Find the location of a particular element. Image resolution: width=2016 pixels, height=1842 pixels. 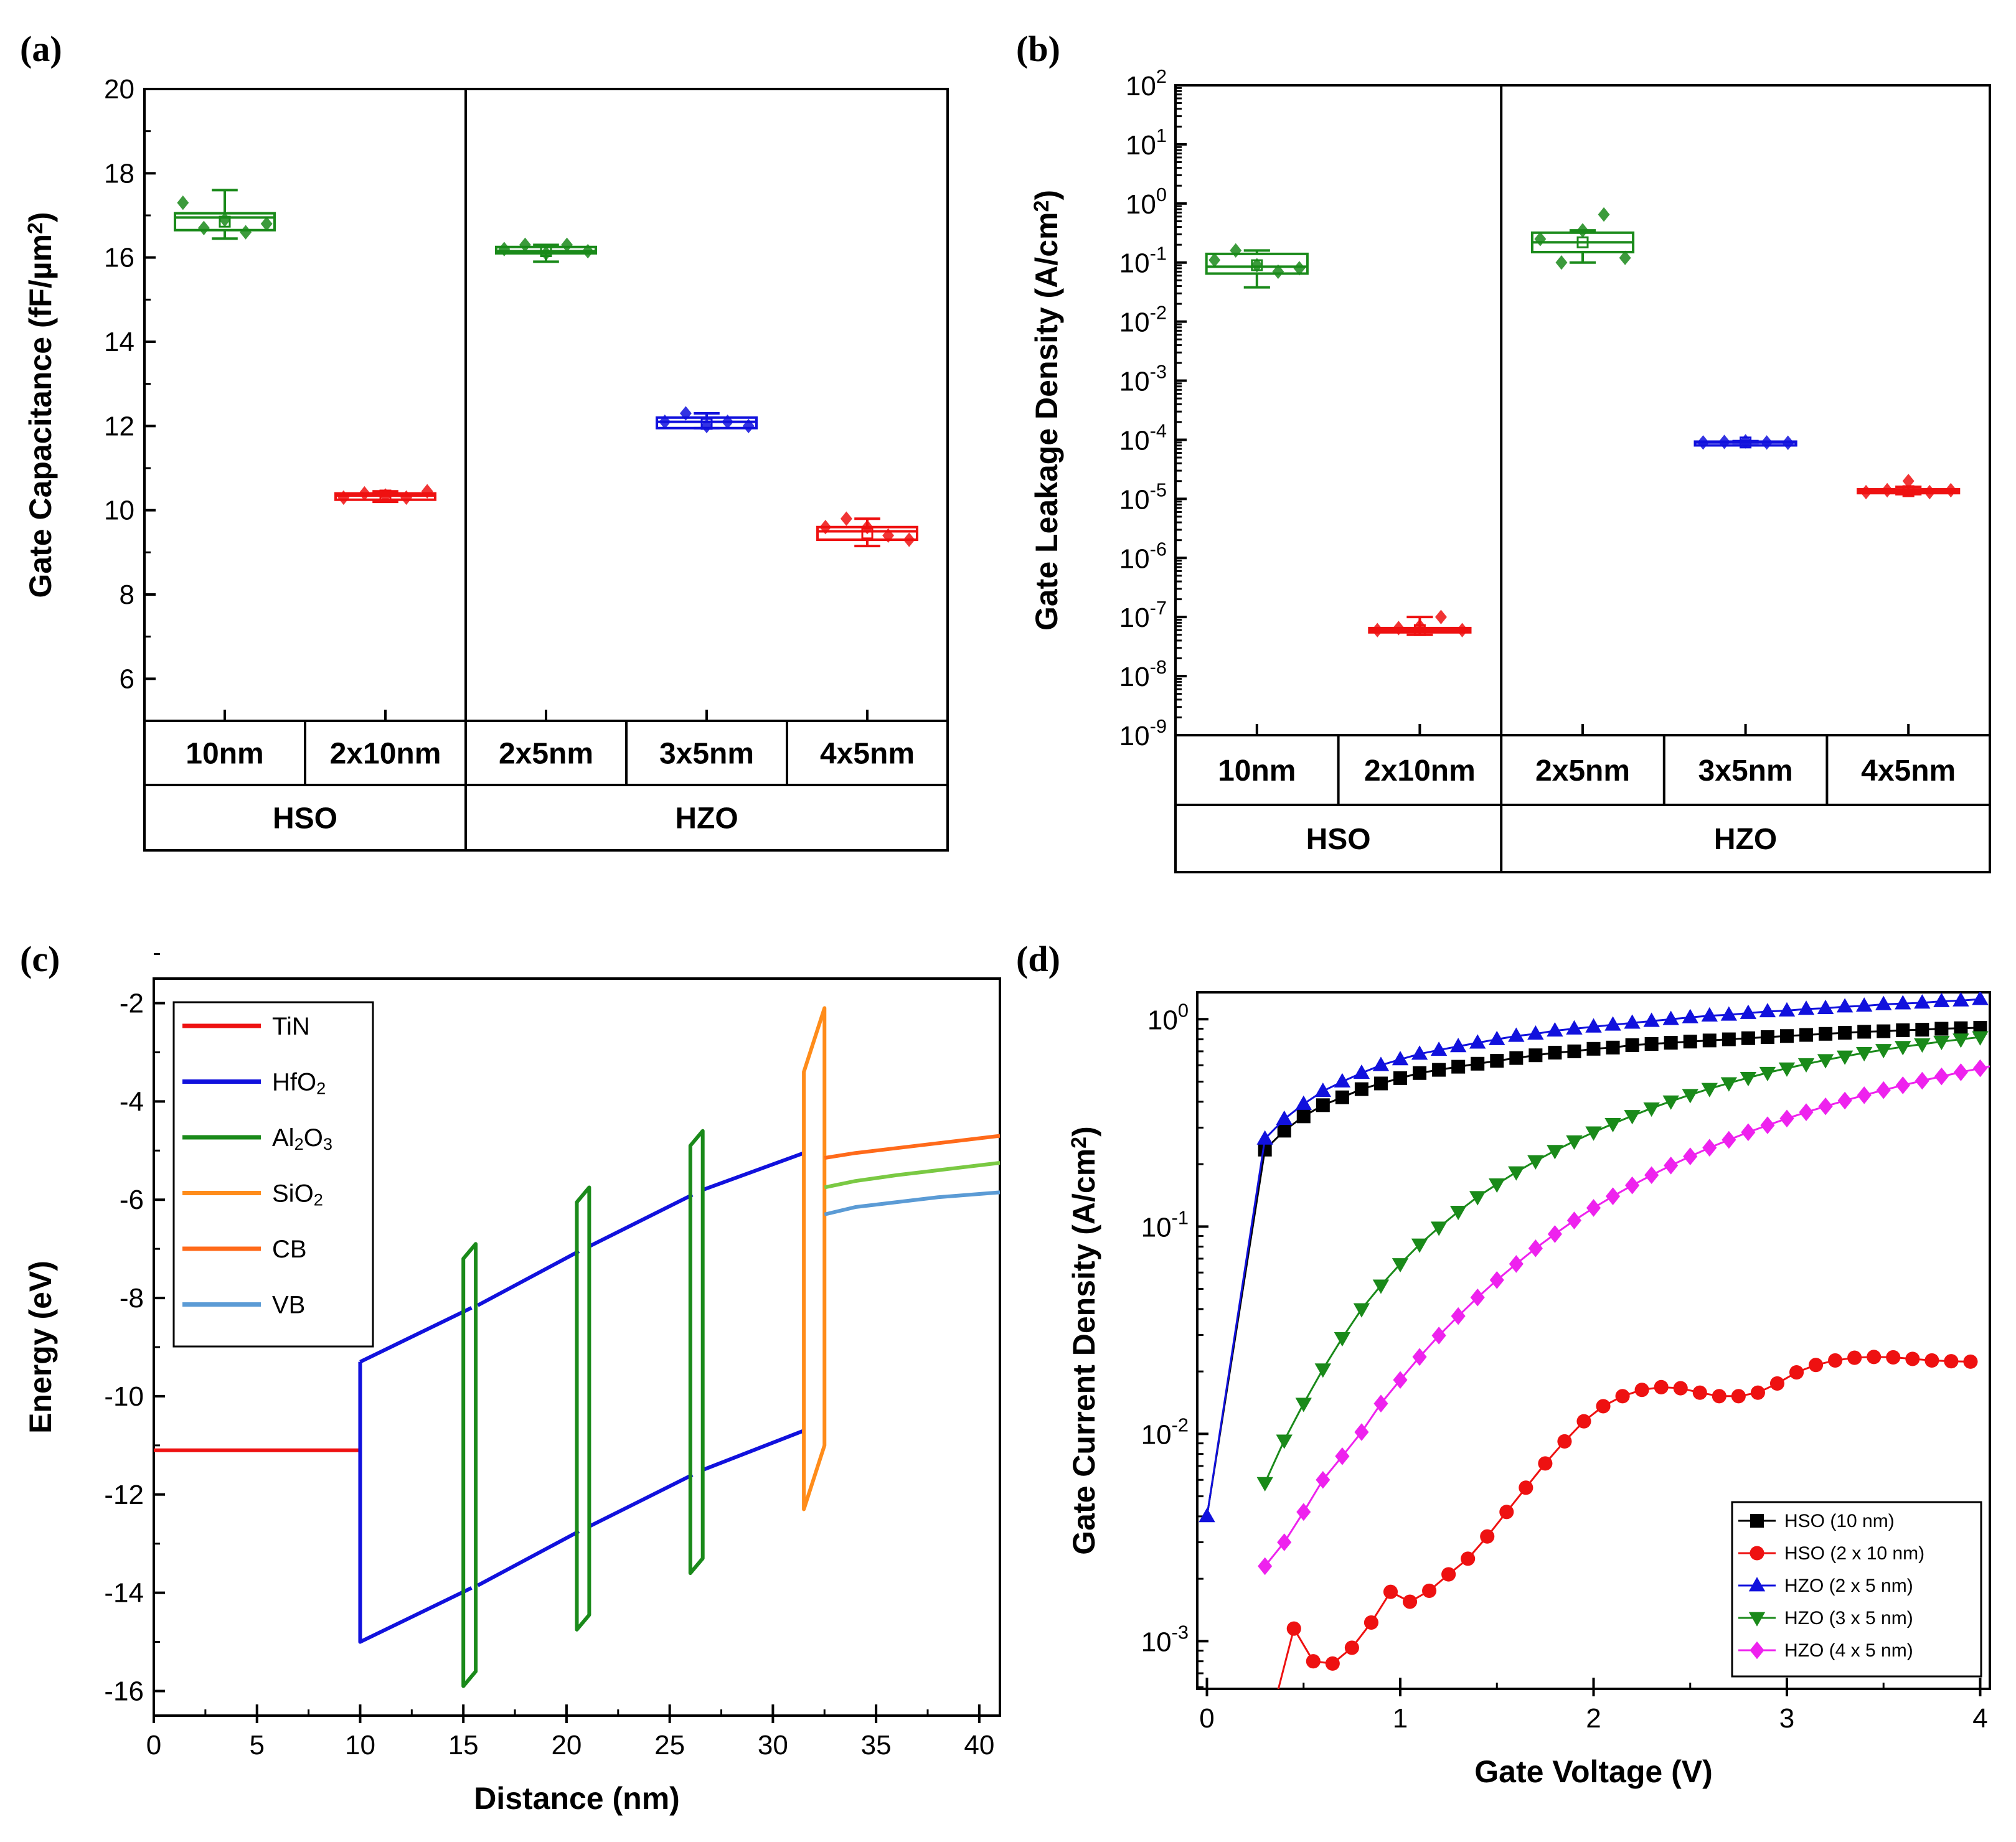

series-HZO (2 x 5 nm) is located at coordinates (1598, 1254).